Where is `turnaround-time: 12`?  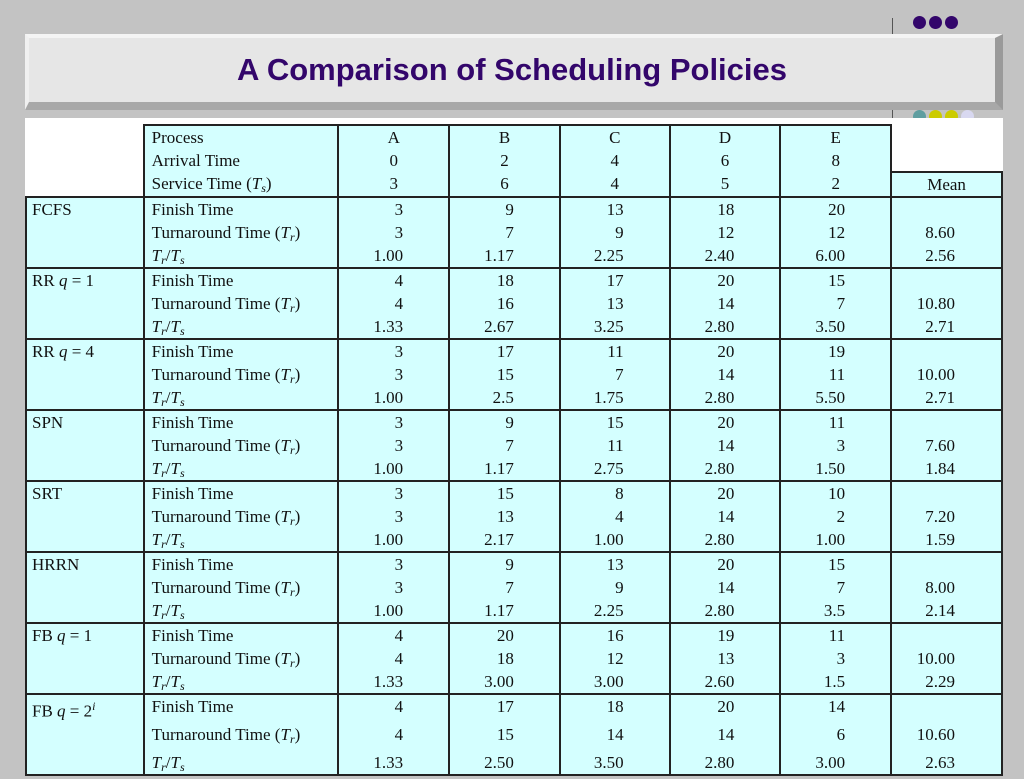
turnaround-time: 12 is located at coordinates (615, 658).